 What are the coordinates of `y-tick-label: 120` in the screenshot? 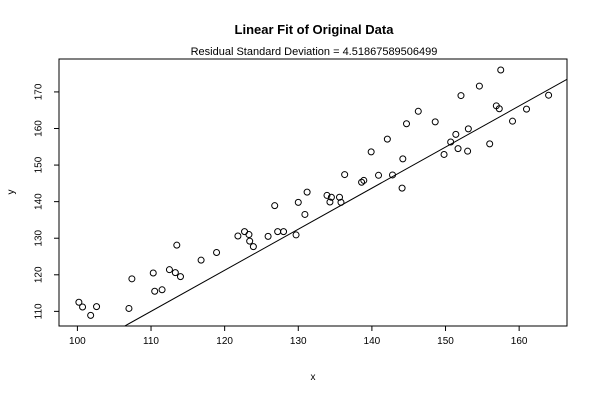 It's located at (39, 274).